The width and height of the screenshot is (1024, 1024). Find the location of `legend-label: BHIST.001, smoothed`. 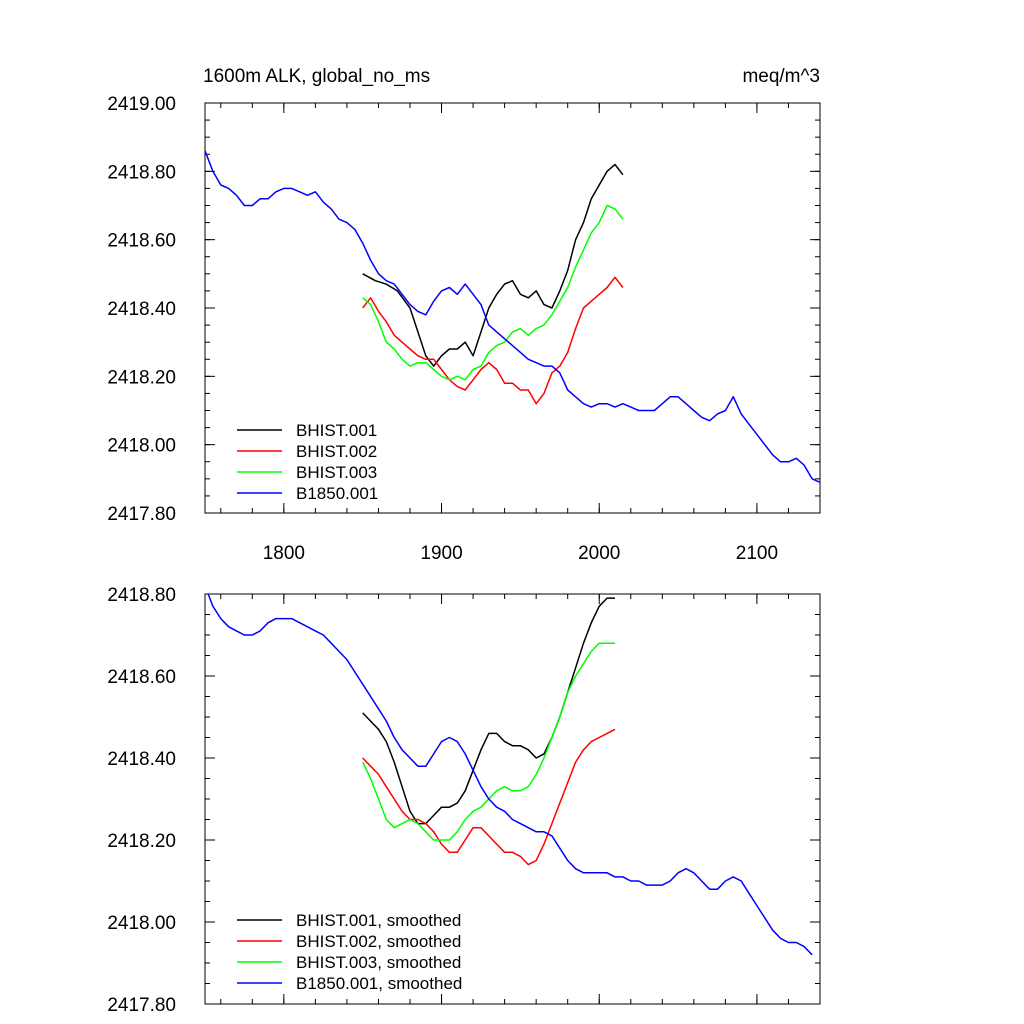

legend-label: BHIST.001, smoothed is located at coordinates (378, 920).